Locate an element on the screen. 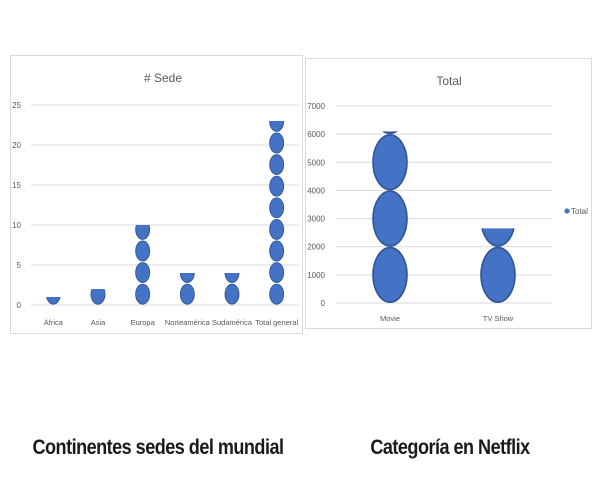 The height and width of the screenshot is (500, 600). x-category-label: Europa is located at coordinates (143, 322).